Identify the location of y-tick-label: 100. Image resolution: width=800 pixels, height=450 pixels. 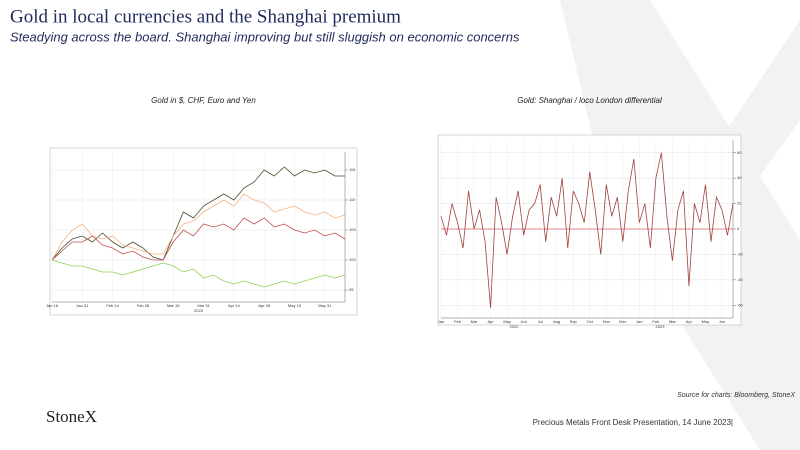
(352, 259).